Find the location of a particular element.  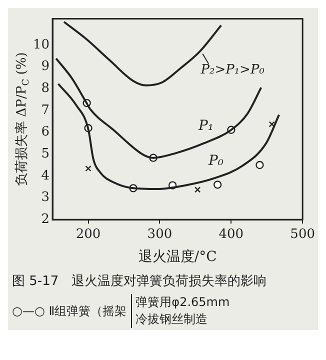

text: 图 5-17 退火温度对弹簧负荷损失率的影响 is located at coordinates (139, 282).